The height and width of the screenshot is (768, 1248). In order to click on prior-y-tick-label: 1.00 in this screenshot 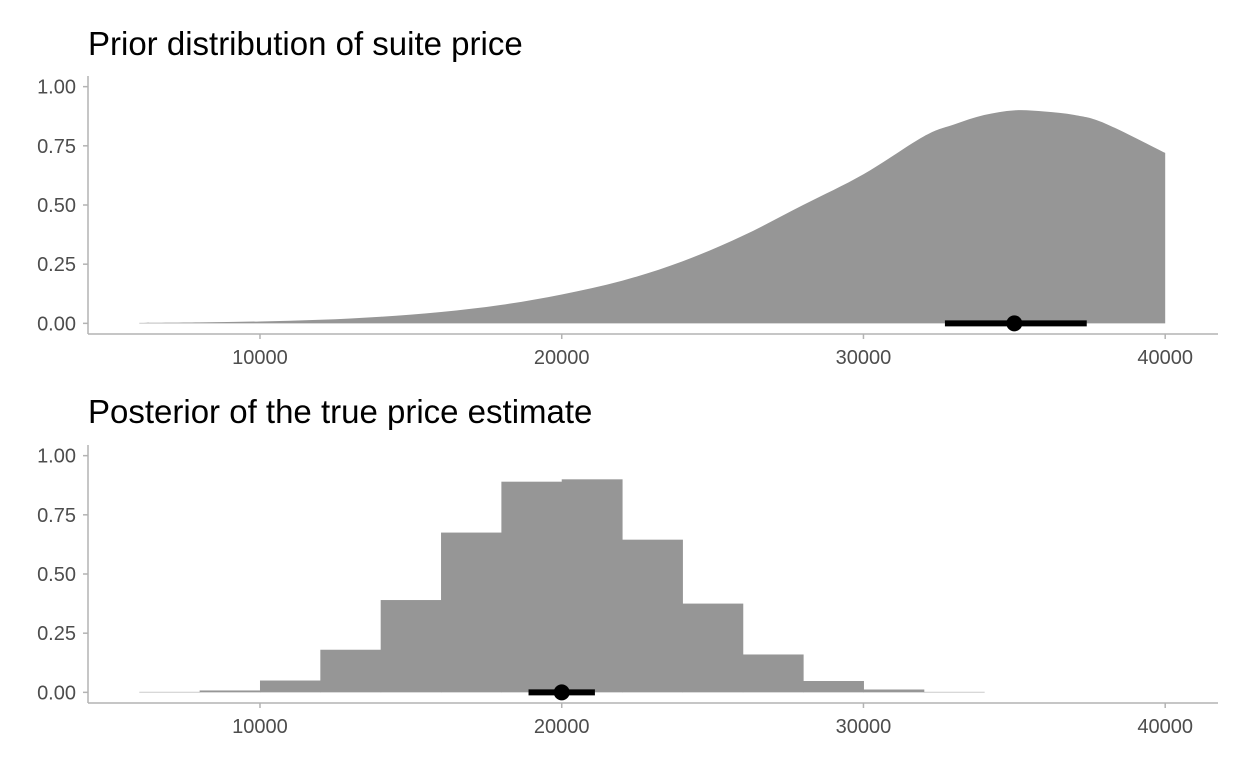, I will do `click(56, 88)`.